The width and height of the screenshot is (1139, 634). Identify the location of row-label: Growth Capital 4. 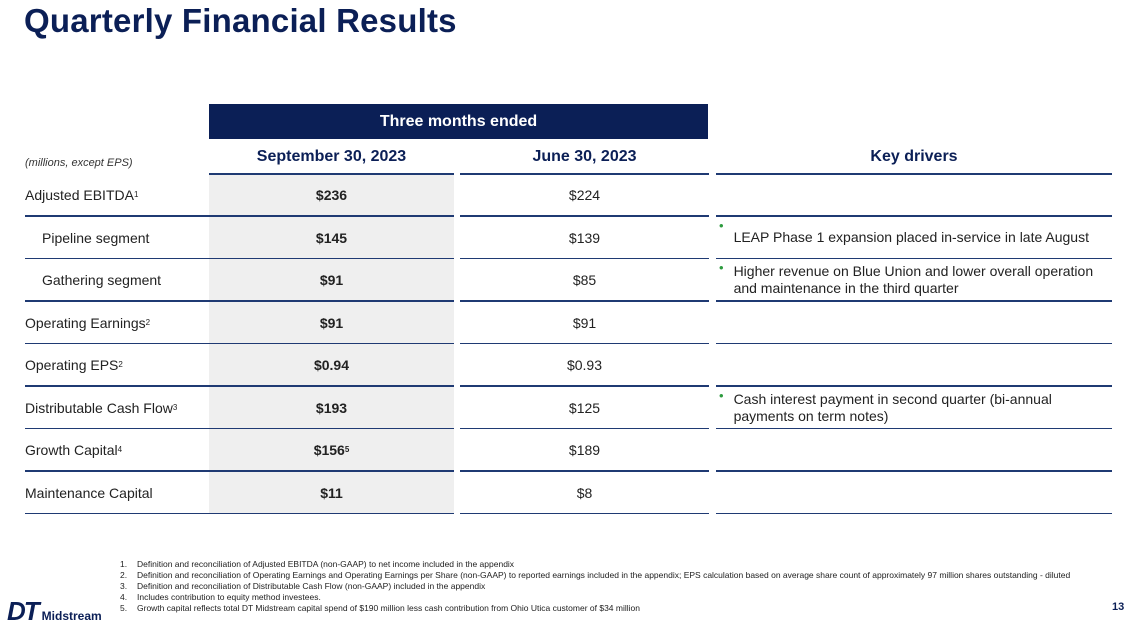
(74, 450).